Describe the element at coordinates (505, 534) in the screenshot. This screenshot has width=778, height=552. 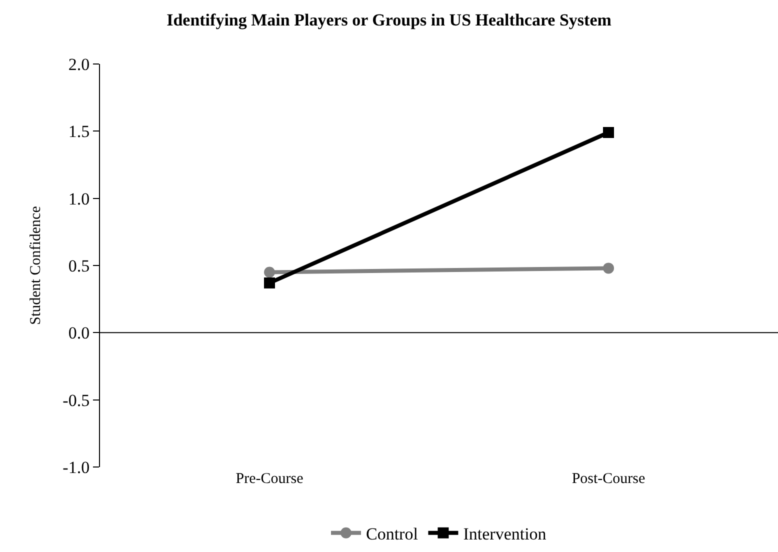
I see `legend-label: Intervention` at that location.